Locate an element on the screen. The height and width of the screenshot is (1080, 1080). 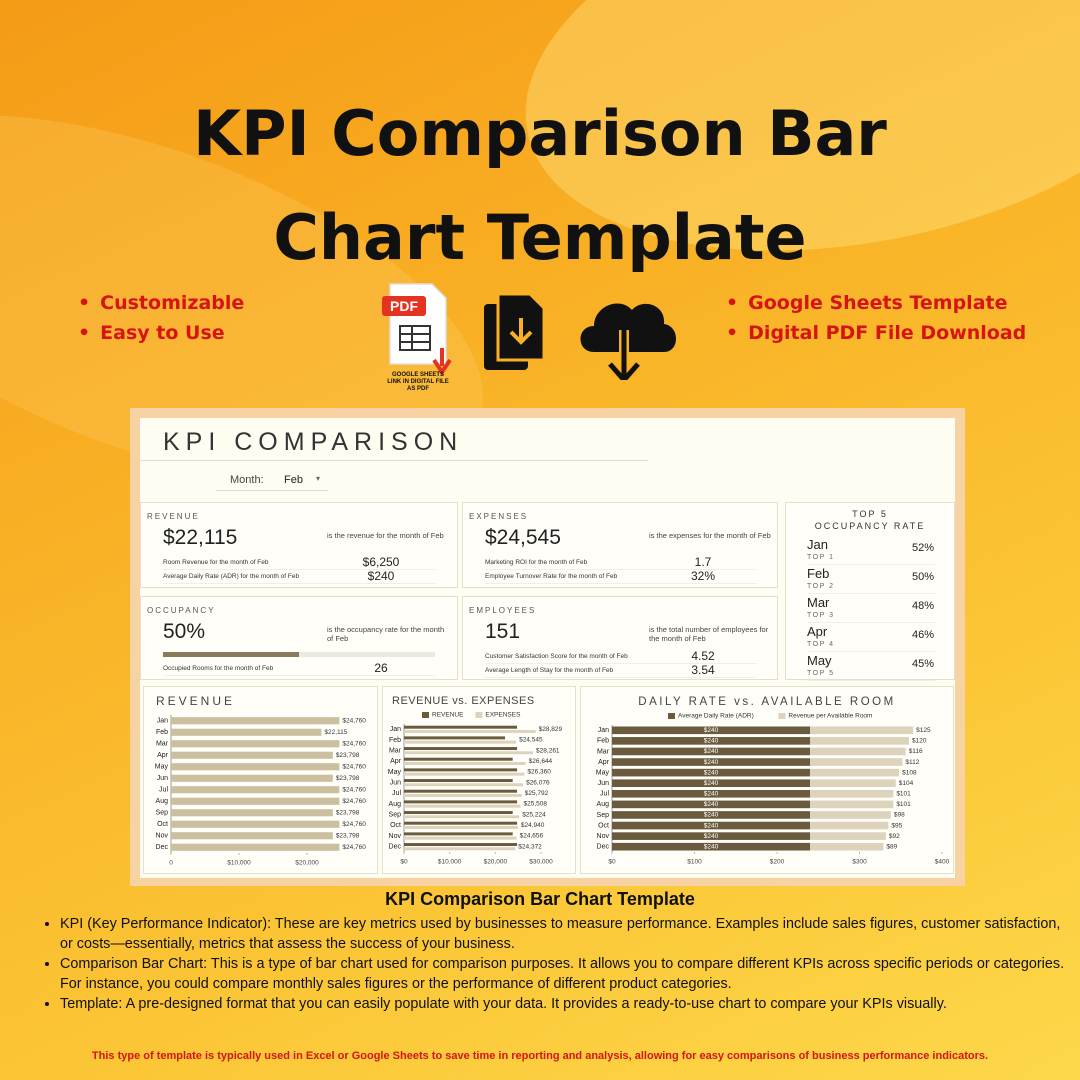
top5-rate: 50% is located at coordinates (922, 577).